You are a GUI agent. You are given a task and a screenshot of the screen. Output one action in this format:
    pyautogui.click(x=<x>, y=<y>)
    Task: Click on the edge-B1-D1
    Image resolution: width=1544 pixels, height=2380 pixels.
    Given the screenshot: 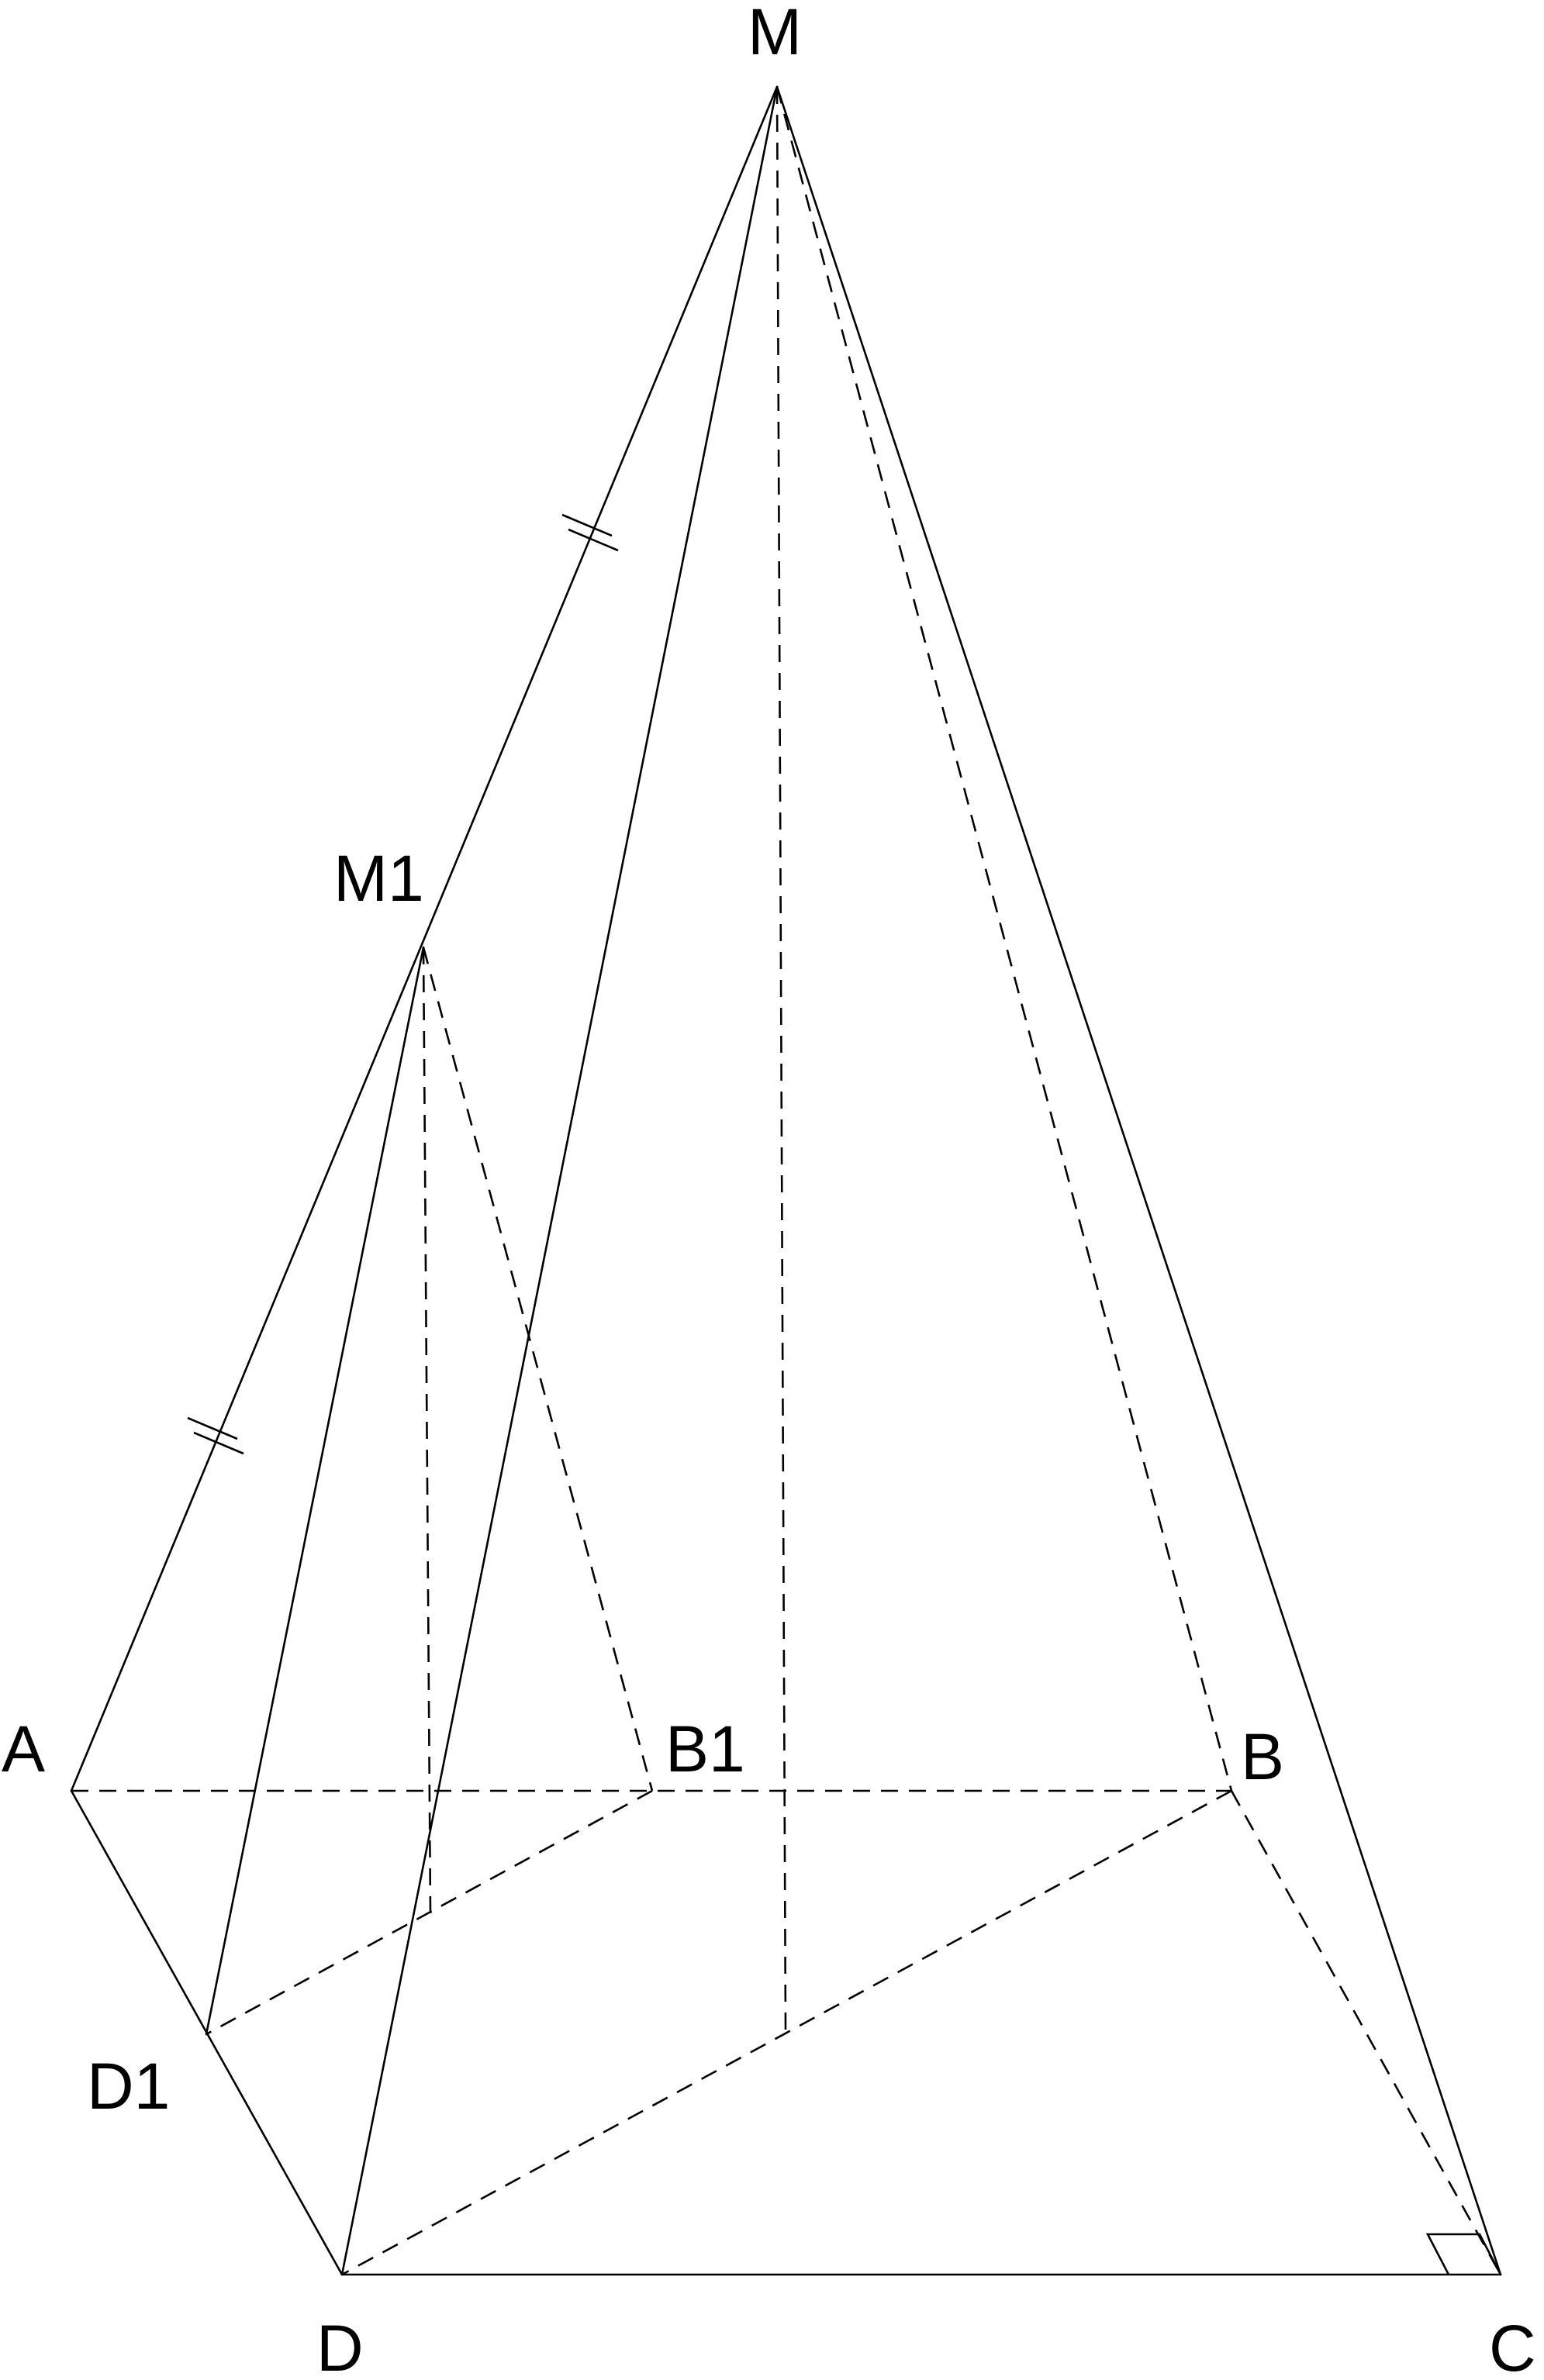 What is the action you would take?
    pyautogui.click(x=429, y=1912)
    